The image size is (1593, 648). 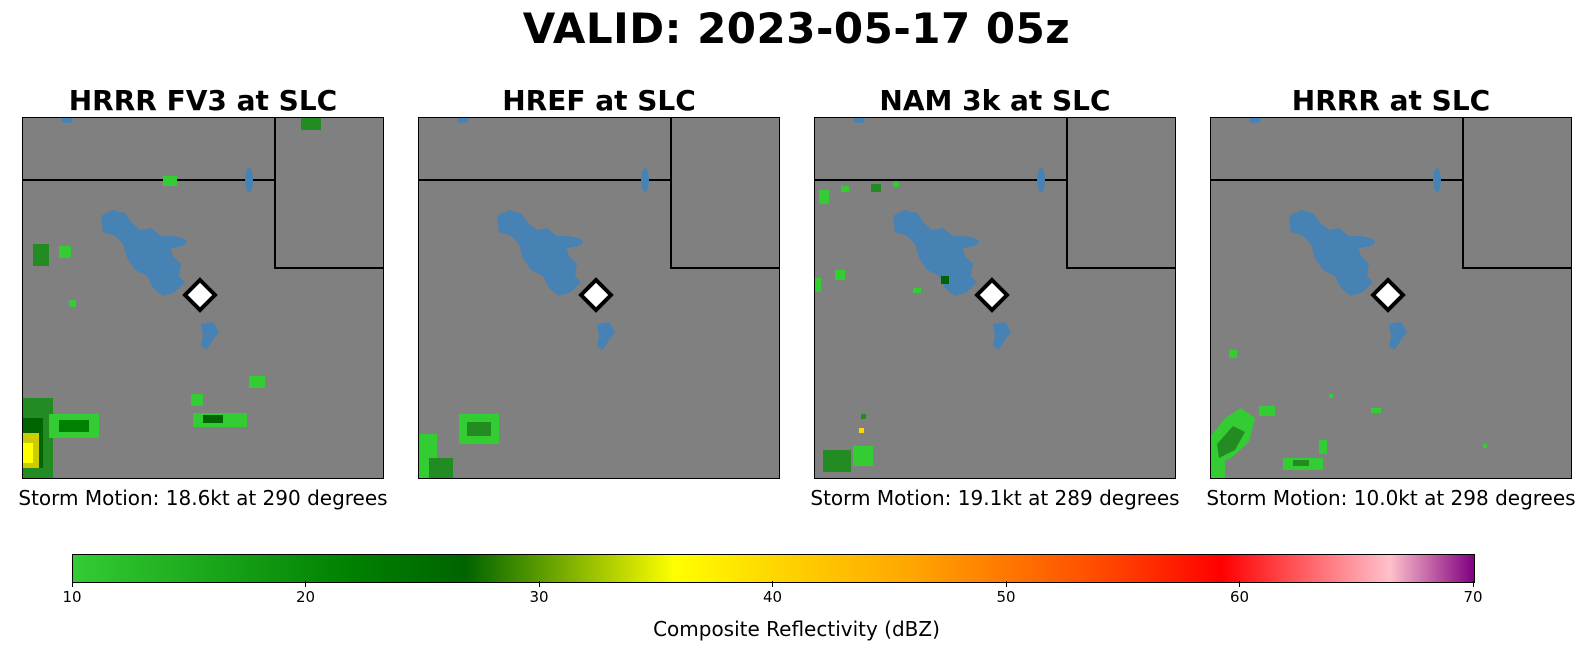 I want to click on colorbar-tick-label: 70, so click(x=1473, y=597).